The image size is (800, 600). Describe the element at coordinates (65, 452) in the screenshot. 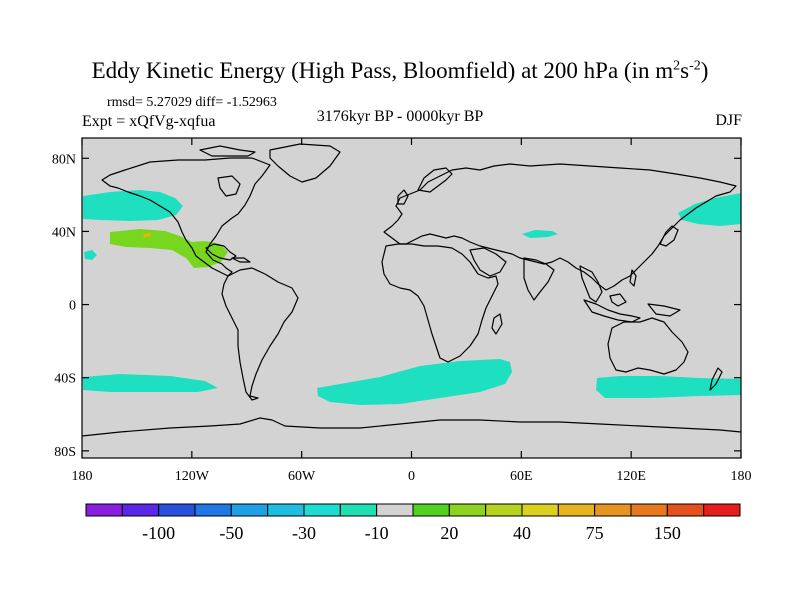

I see `lat-label: 80S` at that location.